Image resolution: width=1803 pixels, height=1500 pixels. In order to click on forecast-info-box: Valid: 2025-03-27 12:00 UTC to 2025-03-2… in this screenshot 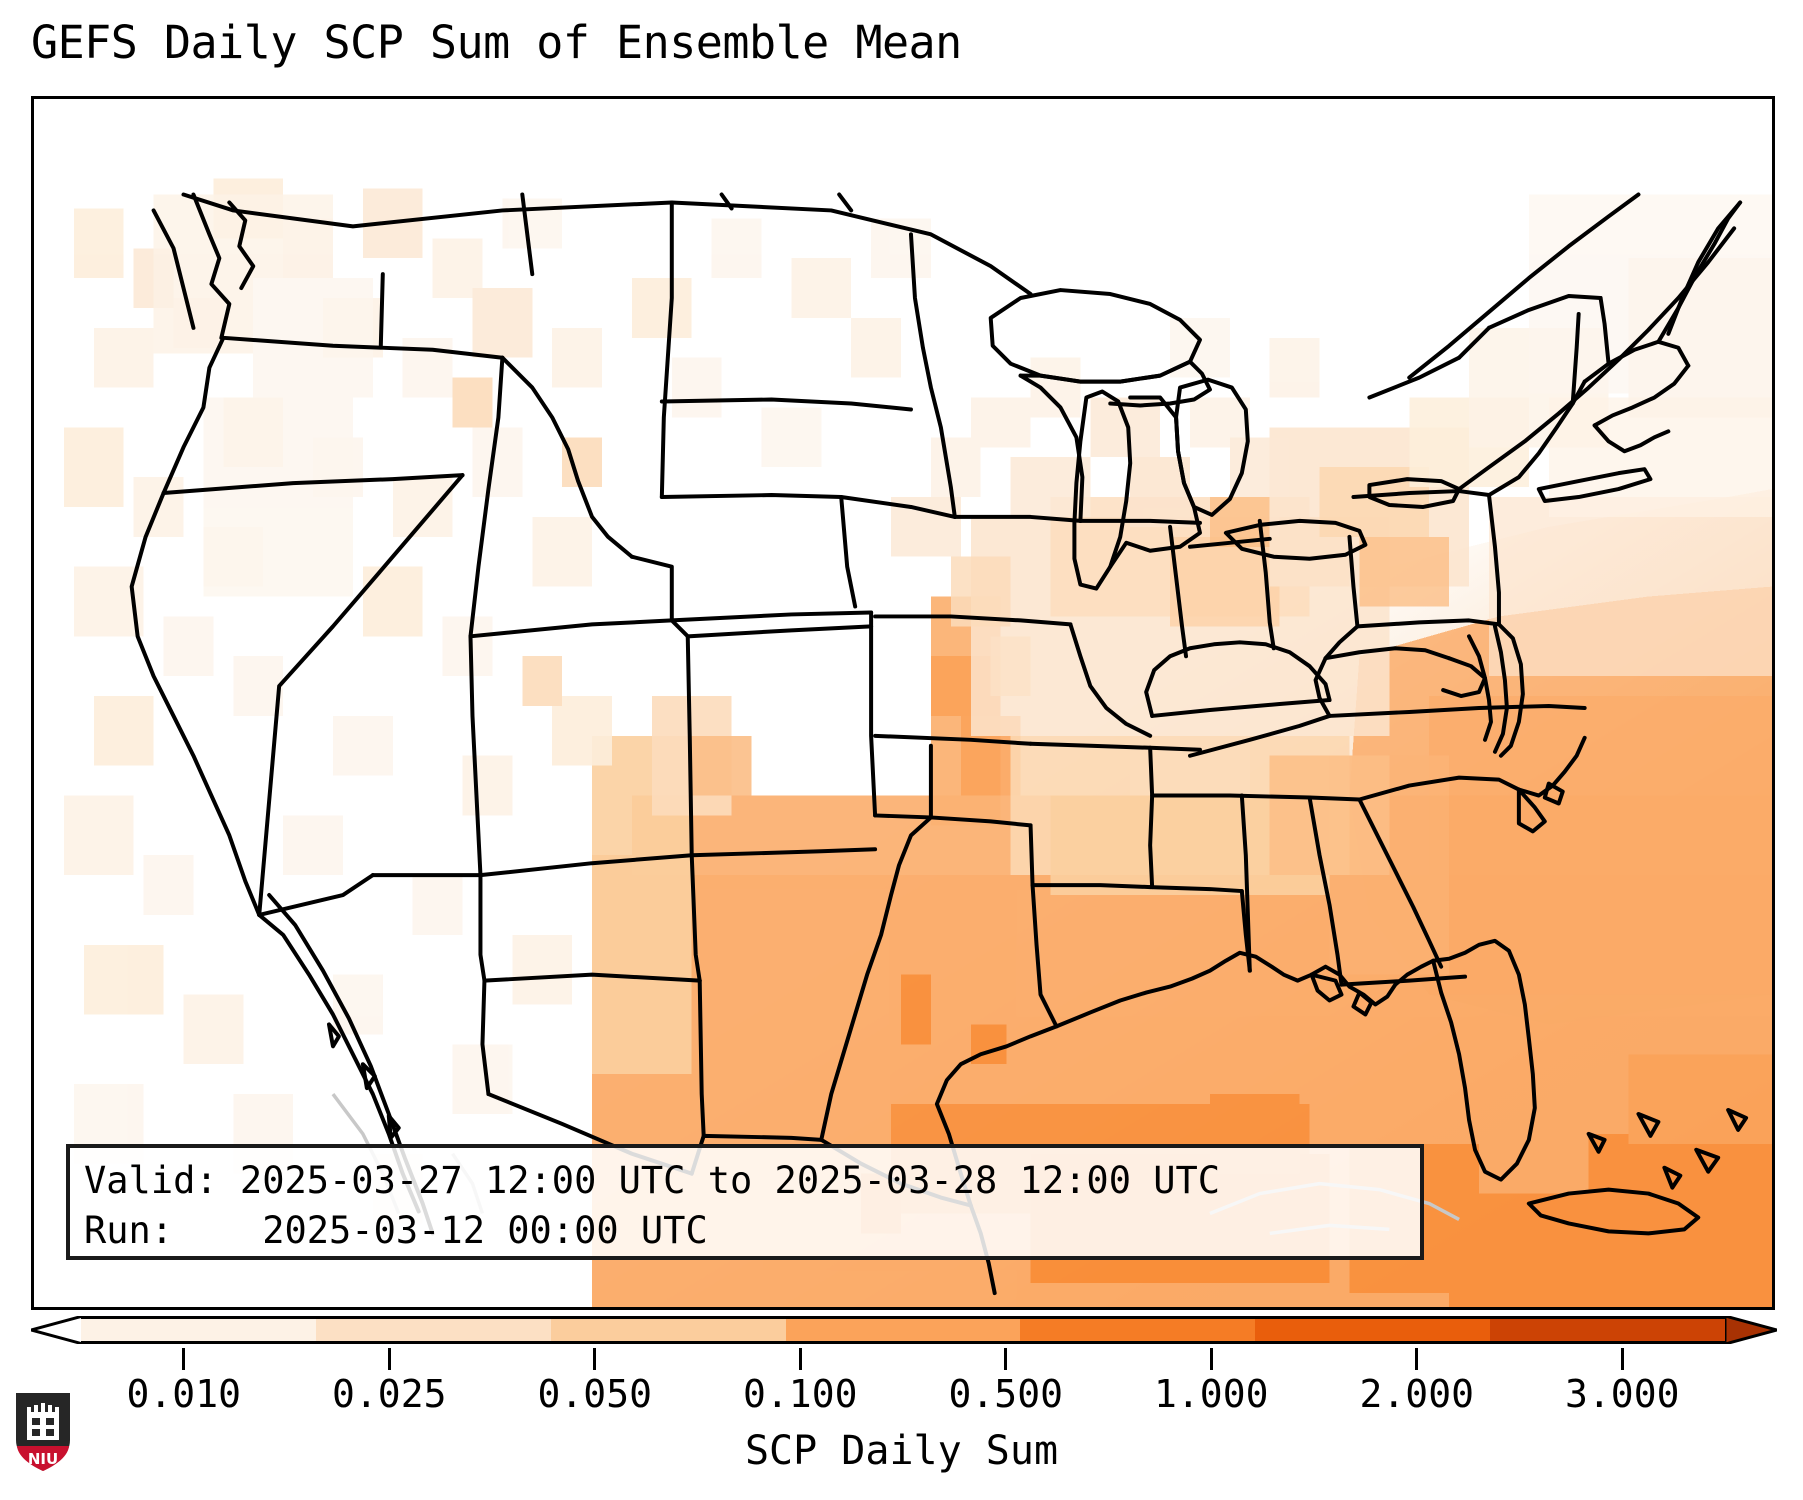, I will do `click(745, 1202)`.